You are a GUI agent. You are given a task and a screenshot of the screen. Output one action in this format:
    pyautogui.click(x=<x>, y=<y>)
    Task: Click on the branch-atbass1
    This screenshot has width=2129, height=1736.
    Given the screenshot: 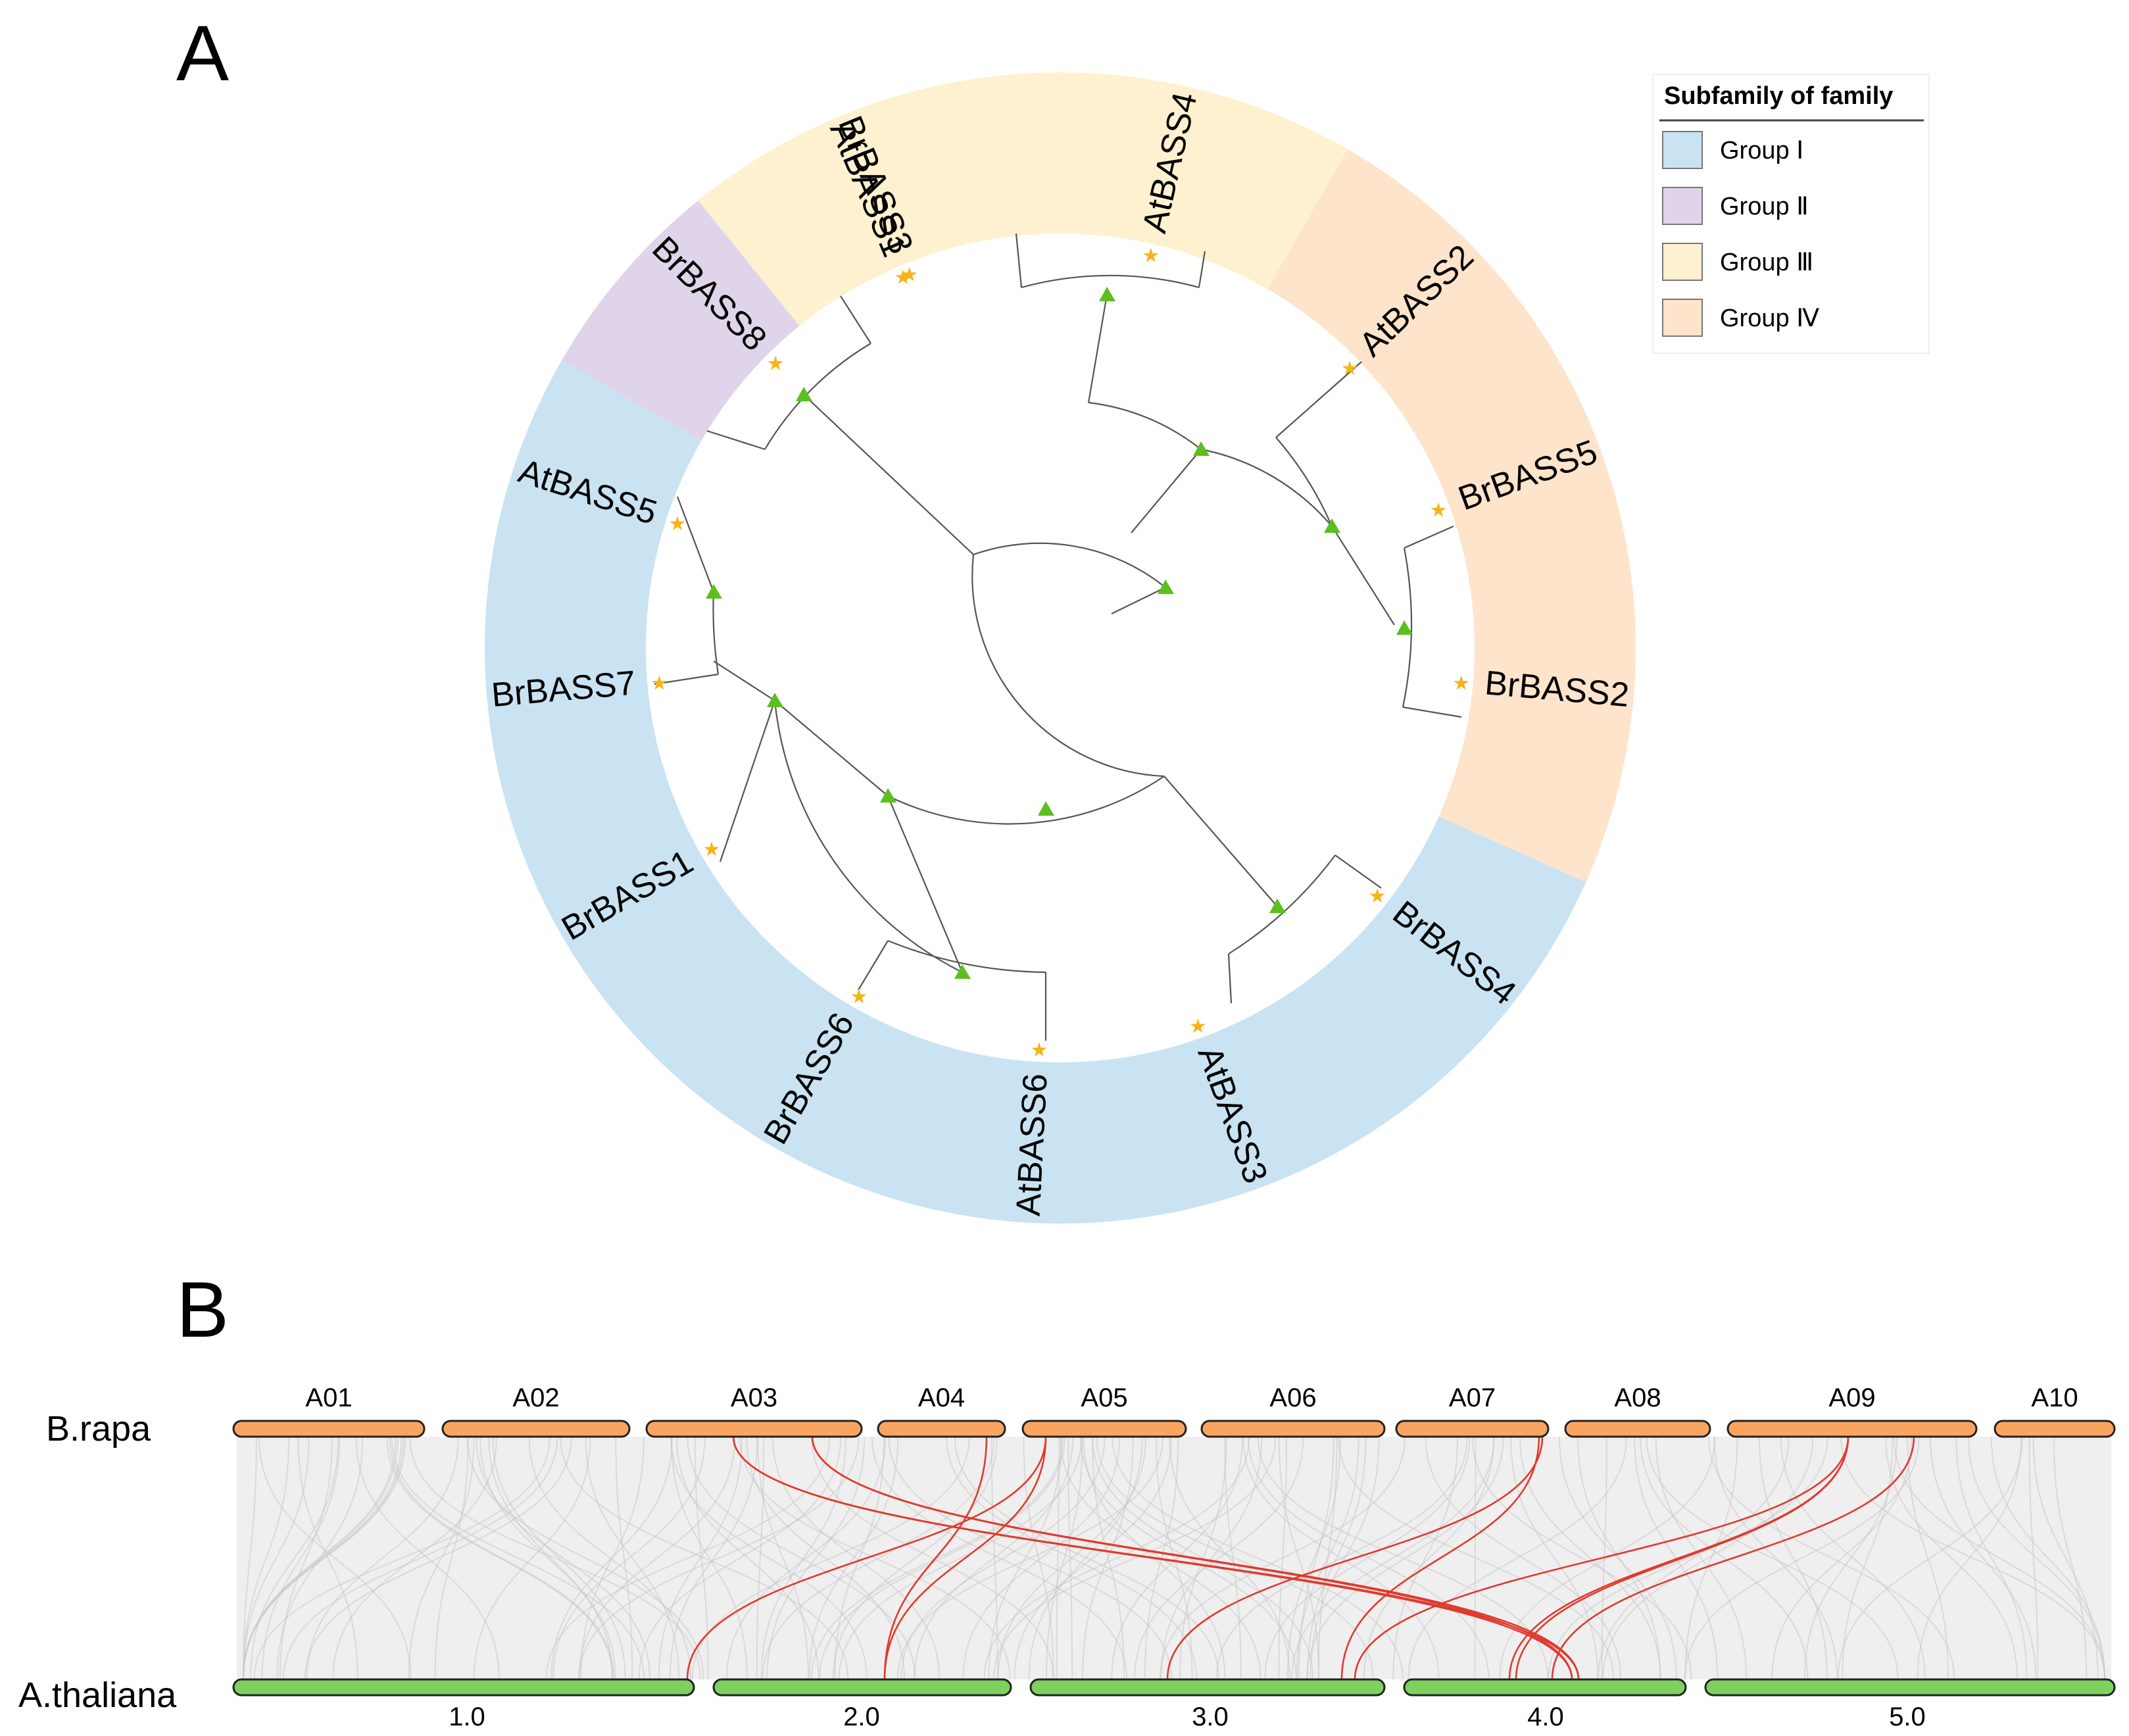 What is the action you would take?
    pyautogui.click(x=855, y=320)
    